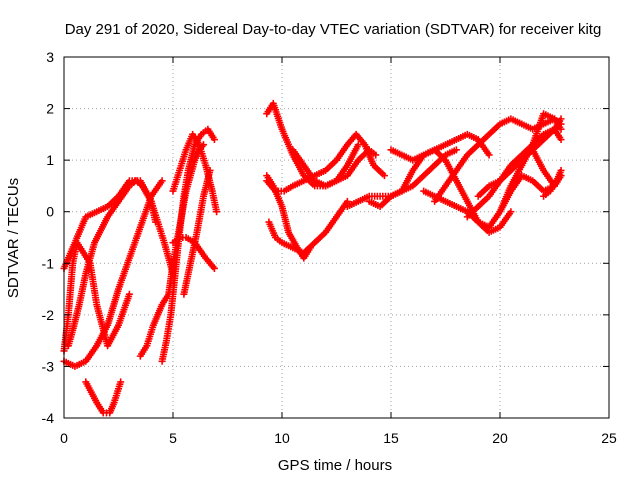 This screenshot has width=640, height=480. Describe the element at coordinates (500, 438) in the screenshot. I see `x-tick-label: 20` at that location.